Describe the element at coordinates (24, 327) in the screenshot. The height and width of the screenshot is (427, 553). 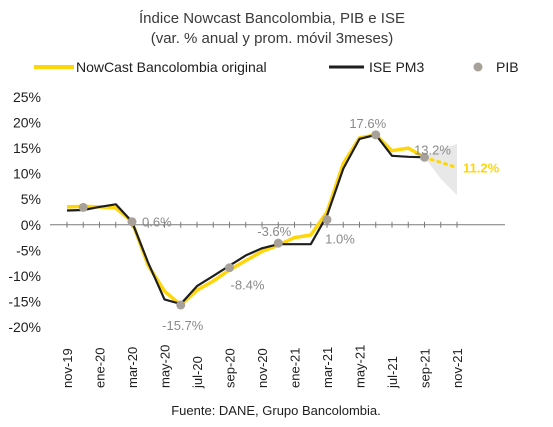
I see `y-tick-label: -20%` at that location.